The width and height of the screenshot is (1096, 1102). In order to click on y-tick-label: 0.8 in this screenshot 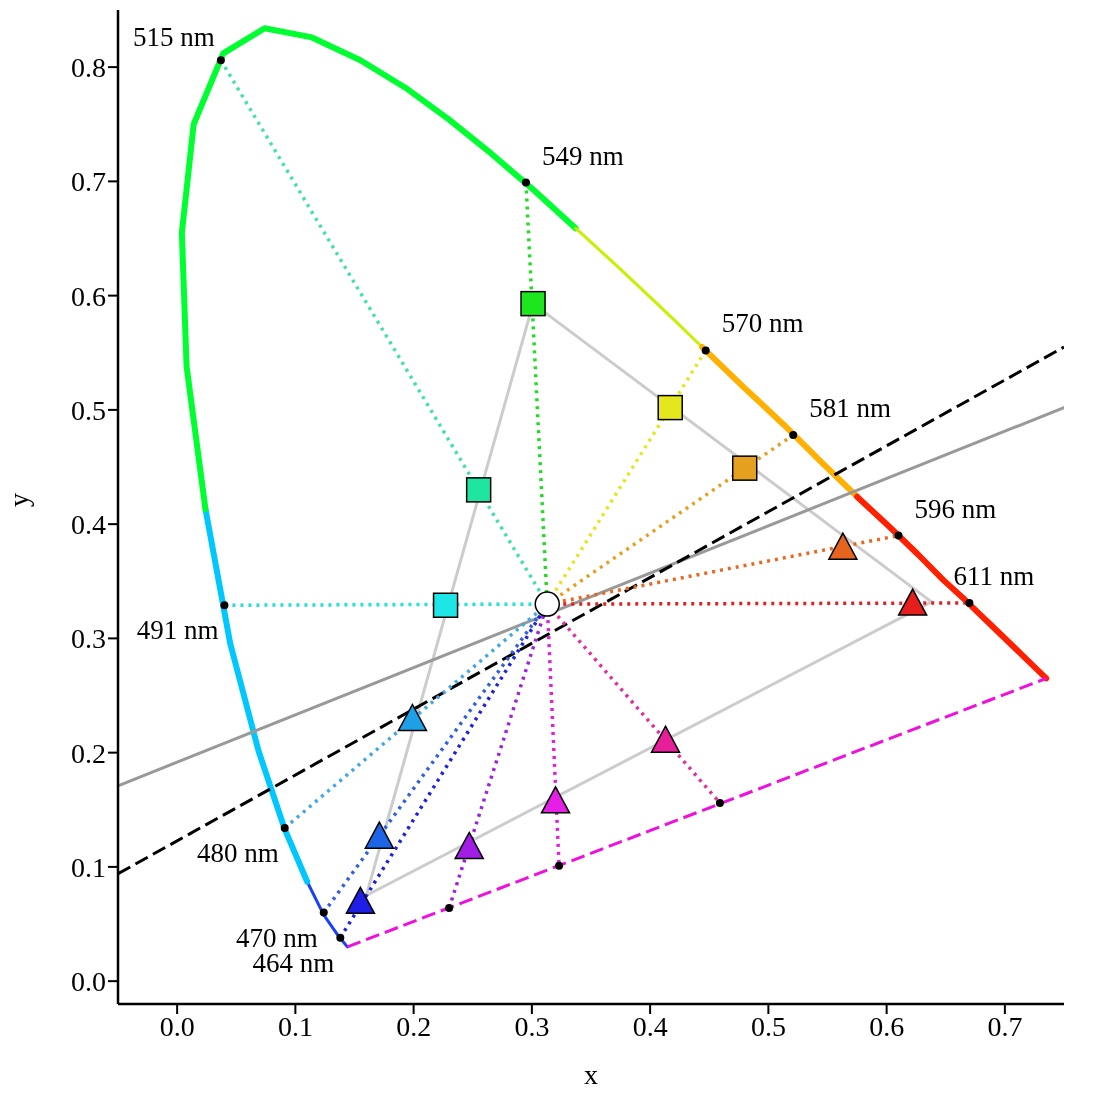, I will do `click(88, 68)`.